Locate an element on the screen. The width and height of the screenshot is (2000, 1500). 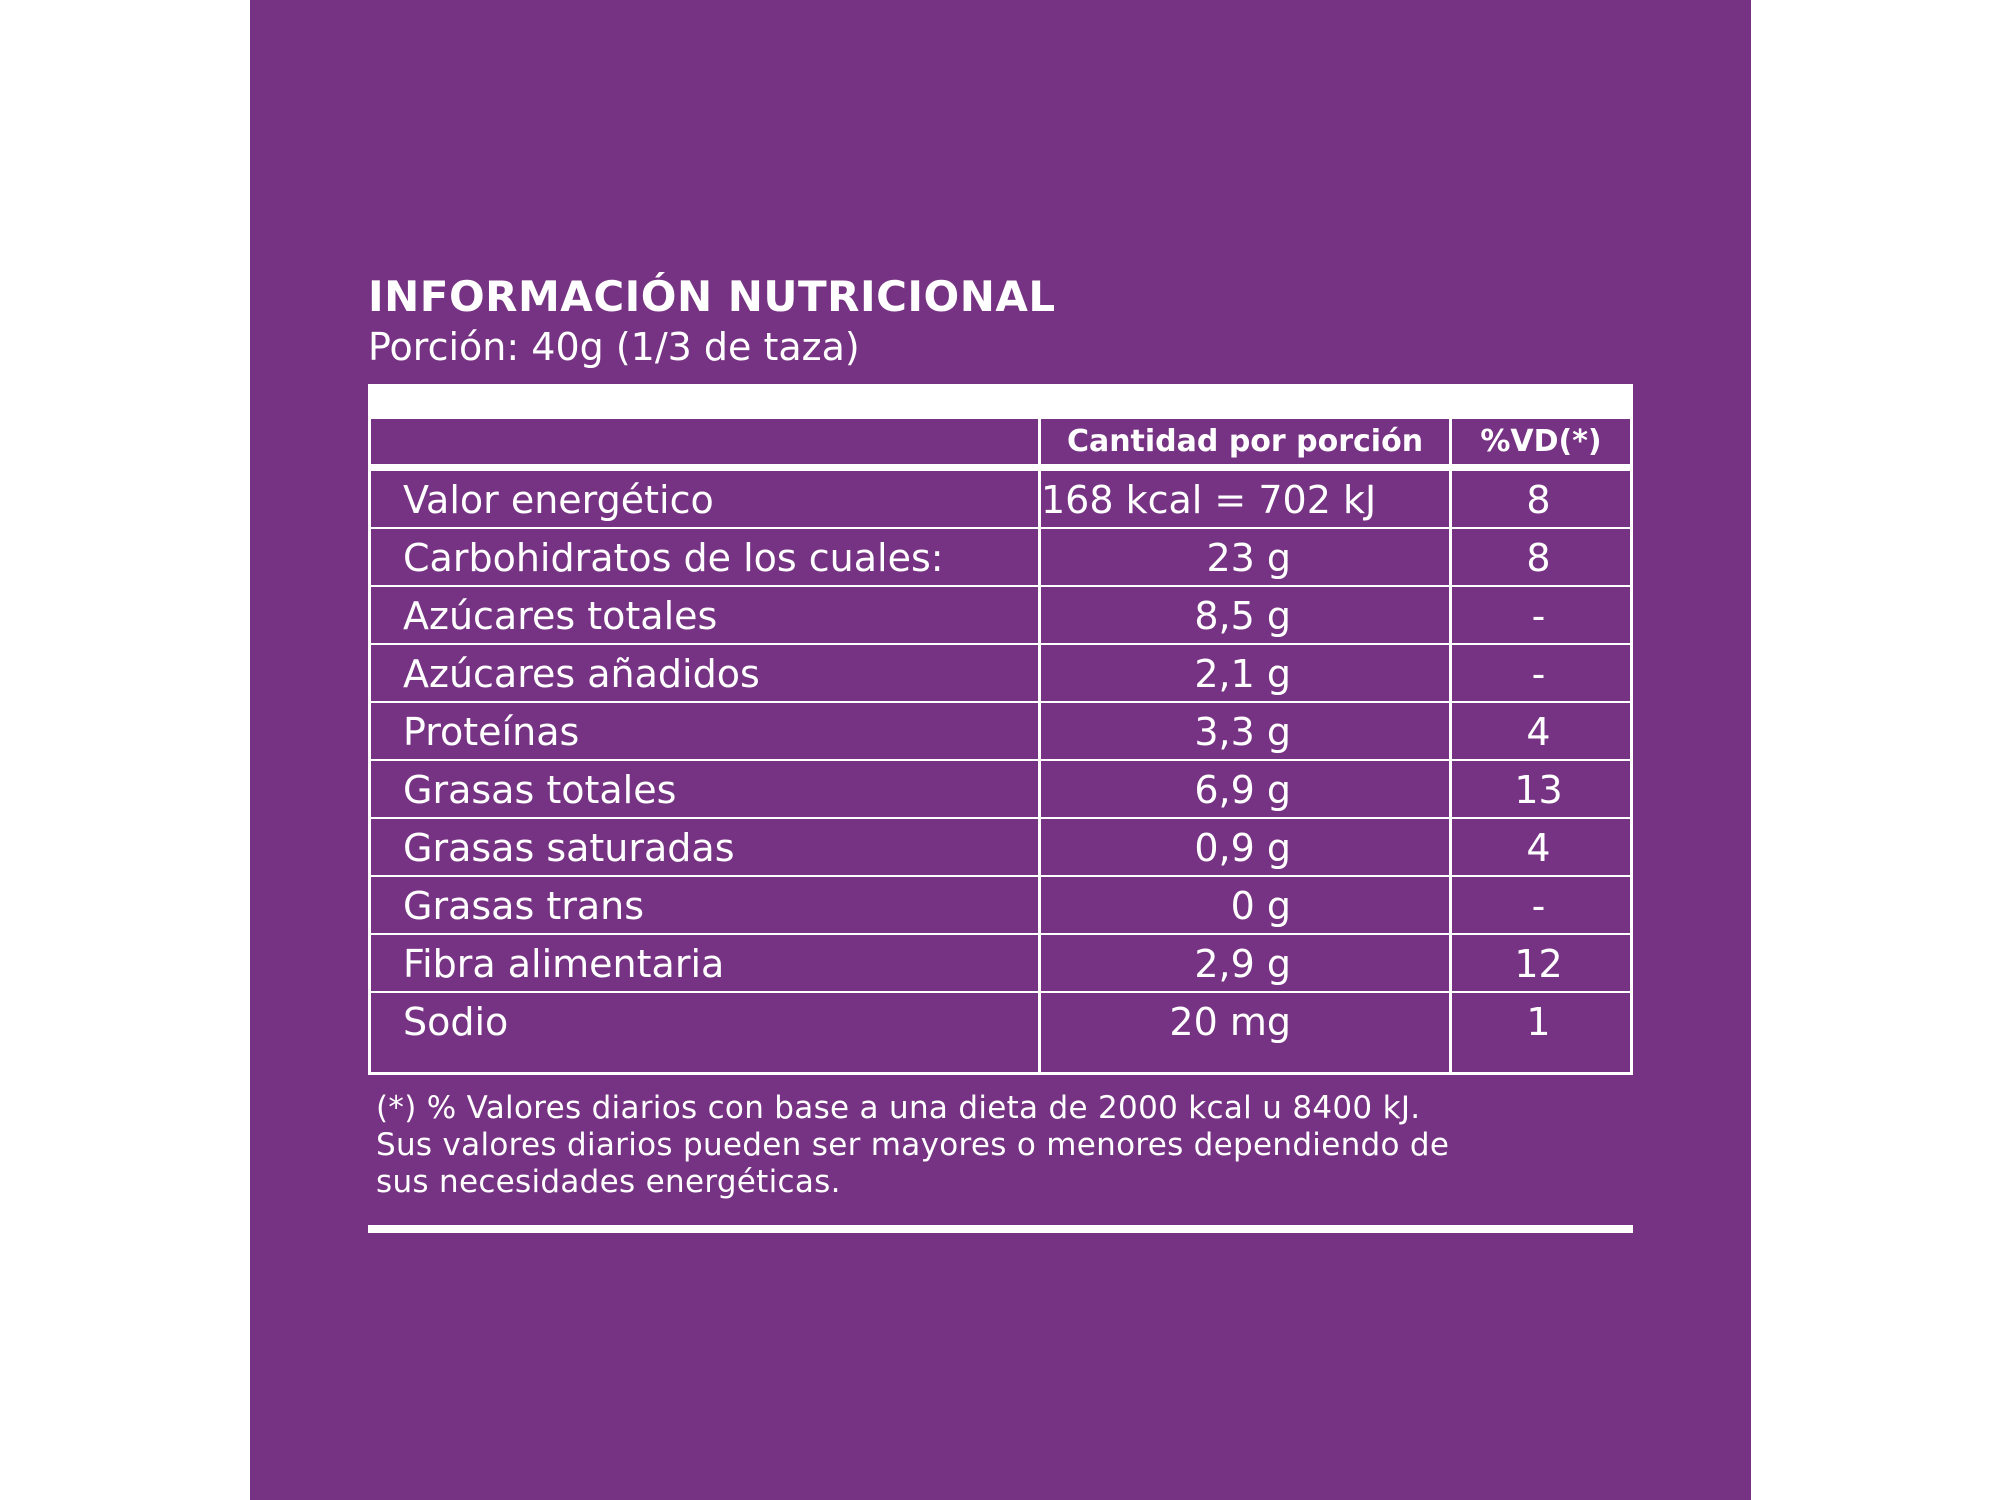
table-top-bar is located at coordinates (1000, 401).